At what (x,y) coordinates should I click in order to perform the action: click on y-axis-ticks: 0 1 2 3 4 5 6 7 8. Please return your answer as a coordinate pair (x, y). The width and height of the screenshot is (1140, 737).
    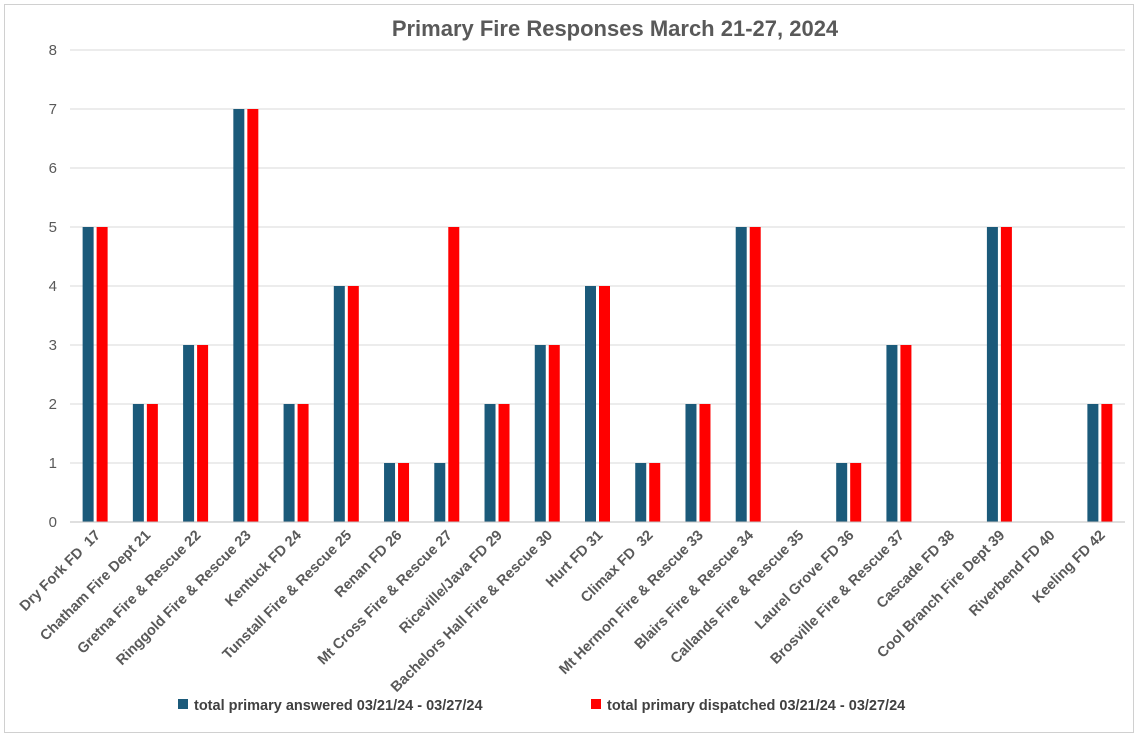
    Looking at the image, I should click on (53, 286).